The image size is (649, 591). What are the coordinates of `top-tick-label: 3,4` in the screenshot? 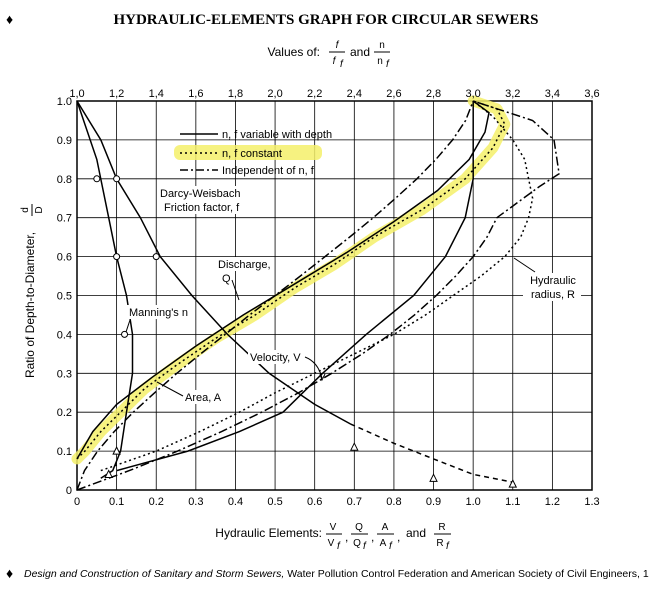 It's located at (552, 94).